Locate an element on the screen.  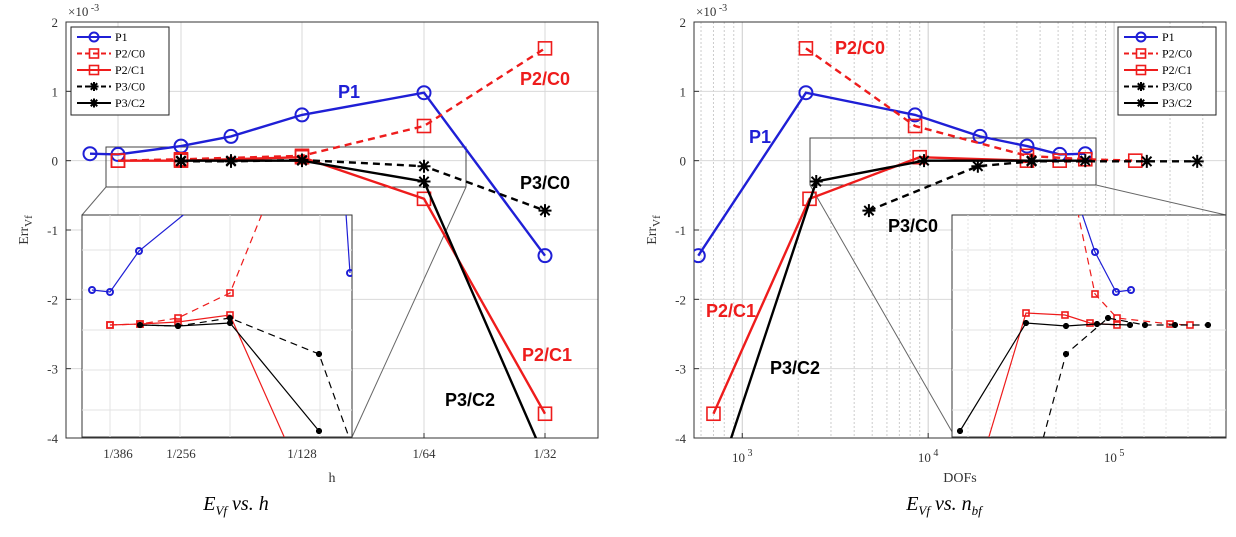
right-annotation-4: P3/C2 is located at coordinates (795, 368).